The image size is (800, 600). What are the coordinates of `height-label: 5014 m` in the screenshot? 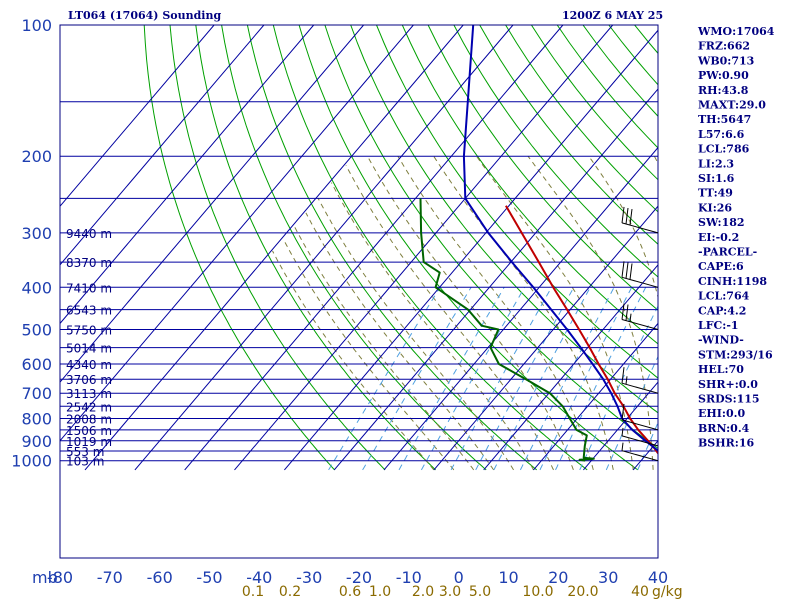 It's located at (89, 349).